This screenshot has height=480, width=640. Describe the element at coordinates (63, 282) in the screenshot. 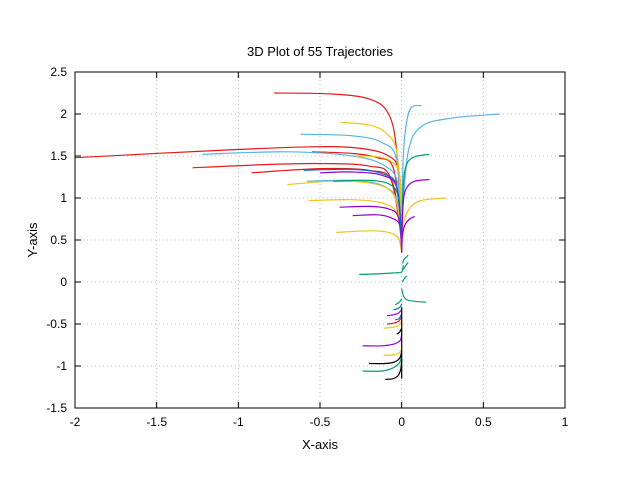

I see `y-tick-label: 0` at that location.